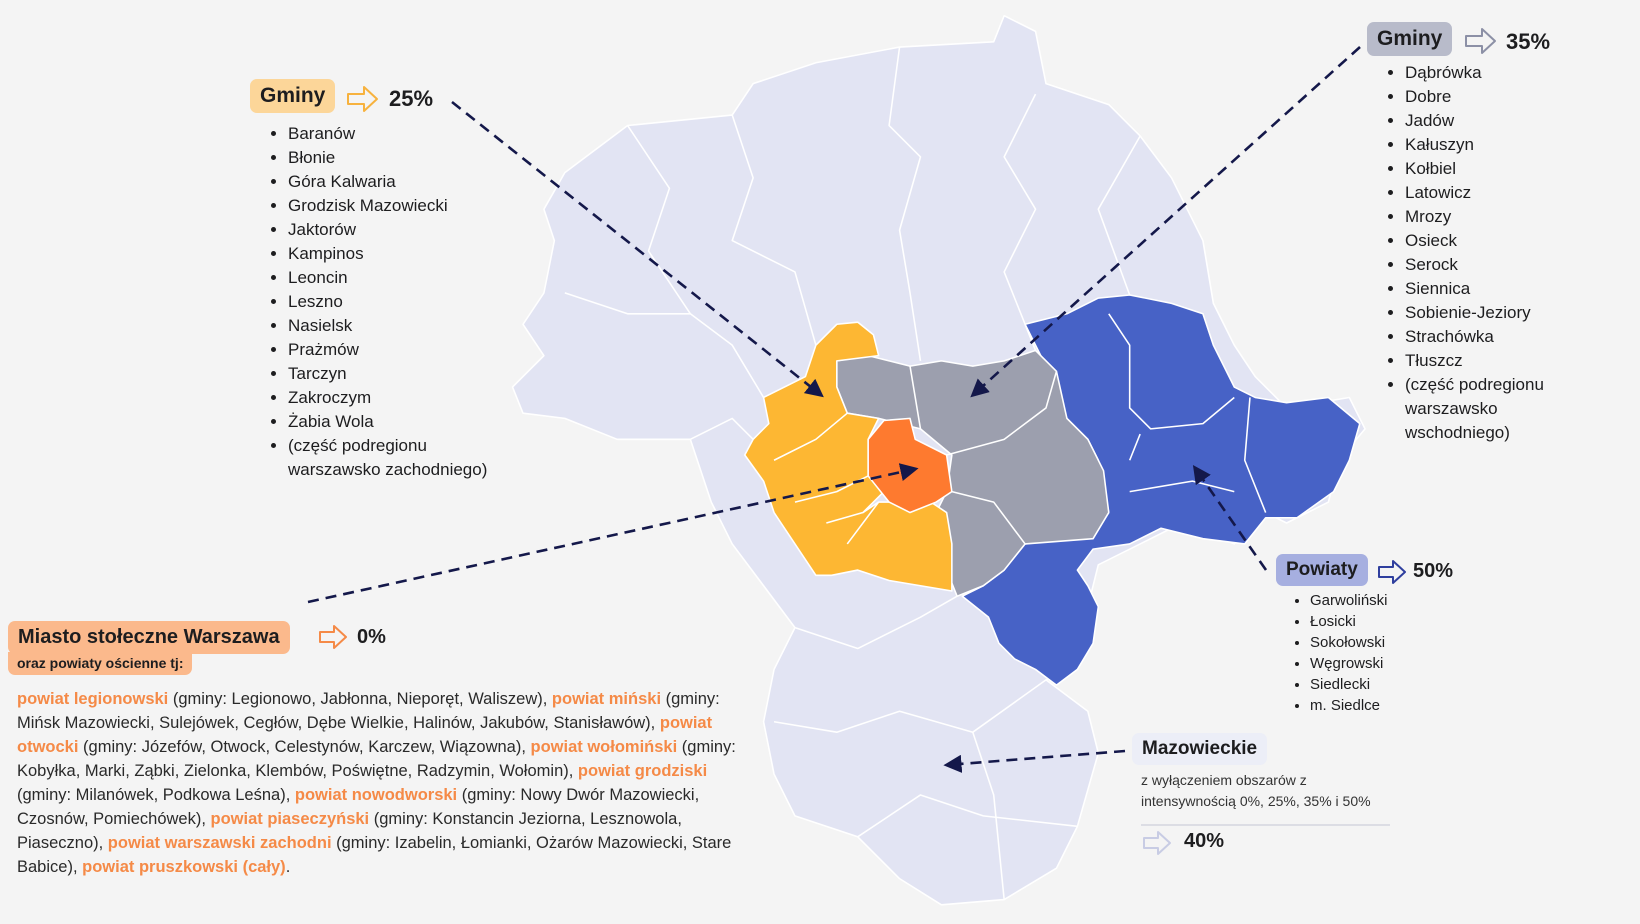  I want to click on list-item: Leszno, so click(388, 302).